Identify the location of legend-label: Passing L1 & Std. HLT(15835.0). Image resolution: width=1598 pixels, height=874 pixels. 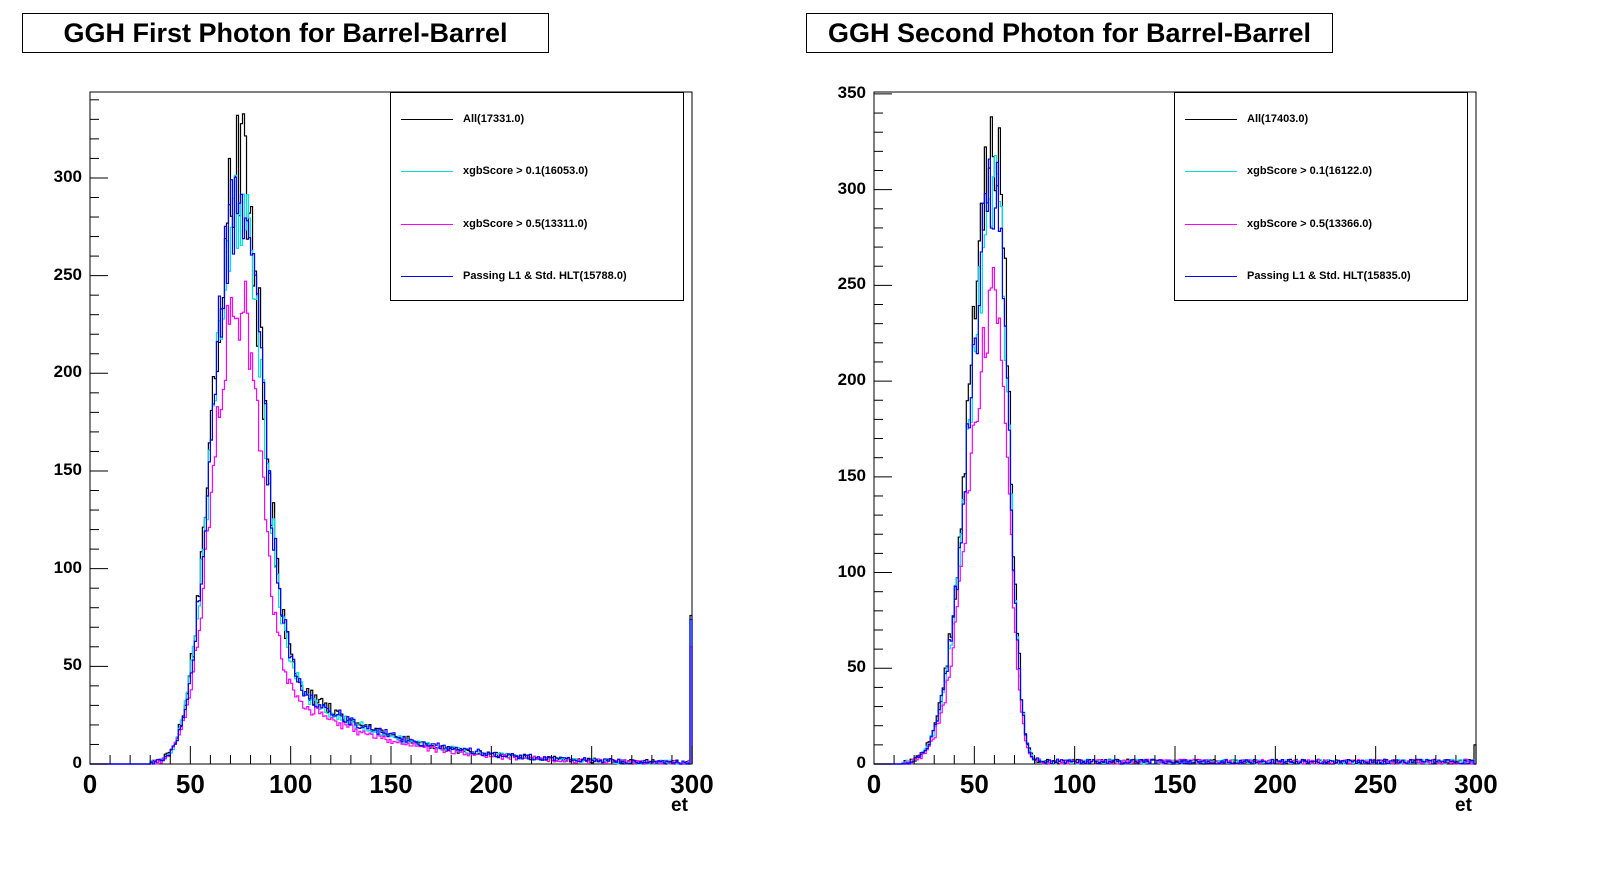
(1329, 276).